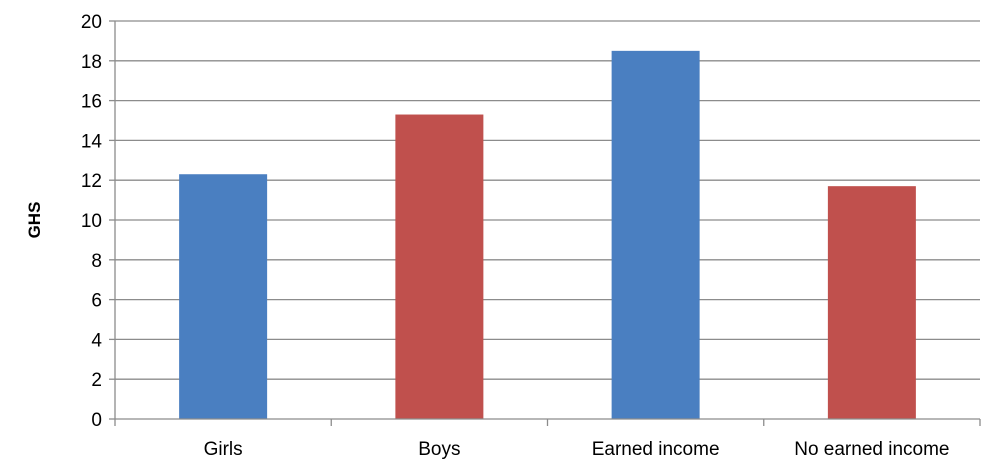 The image size is (986, 464). What do you see at coordinates (91, 181) in the screenshot?
I see `y-tick-label: 12` at bounding box center [91, 181].